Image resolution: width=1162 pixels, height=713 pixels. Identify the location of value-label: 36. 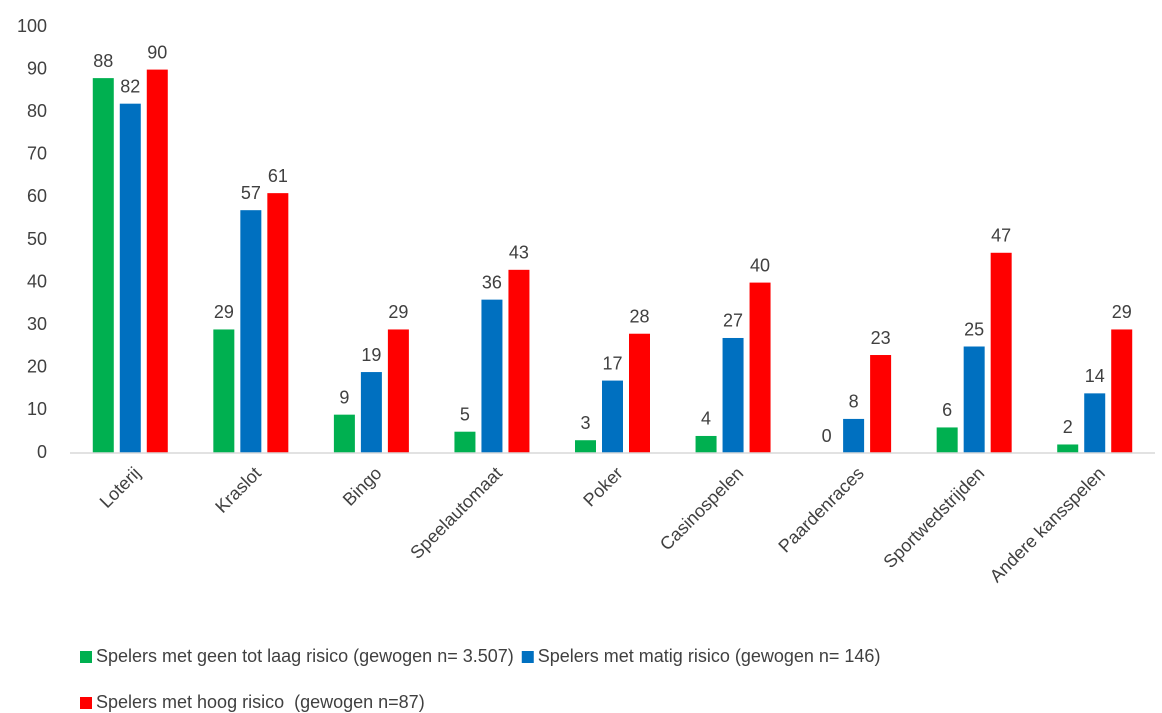
(492, 282).